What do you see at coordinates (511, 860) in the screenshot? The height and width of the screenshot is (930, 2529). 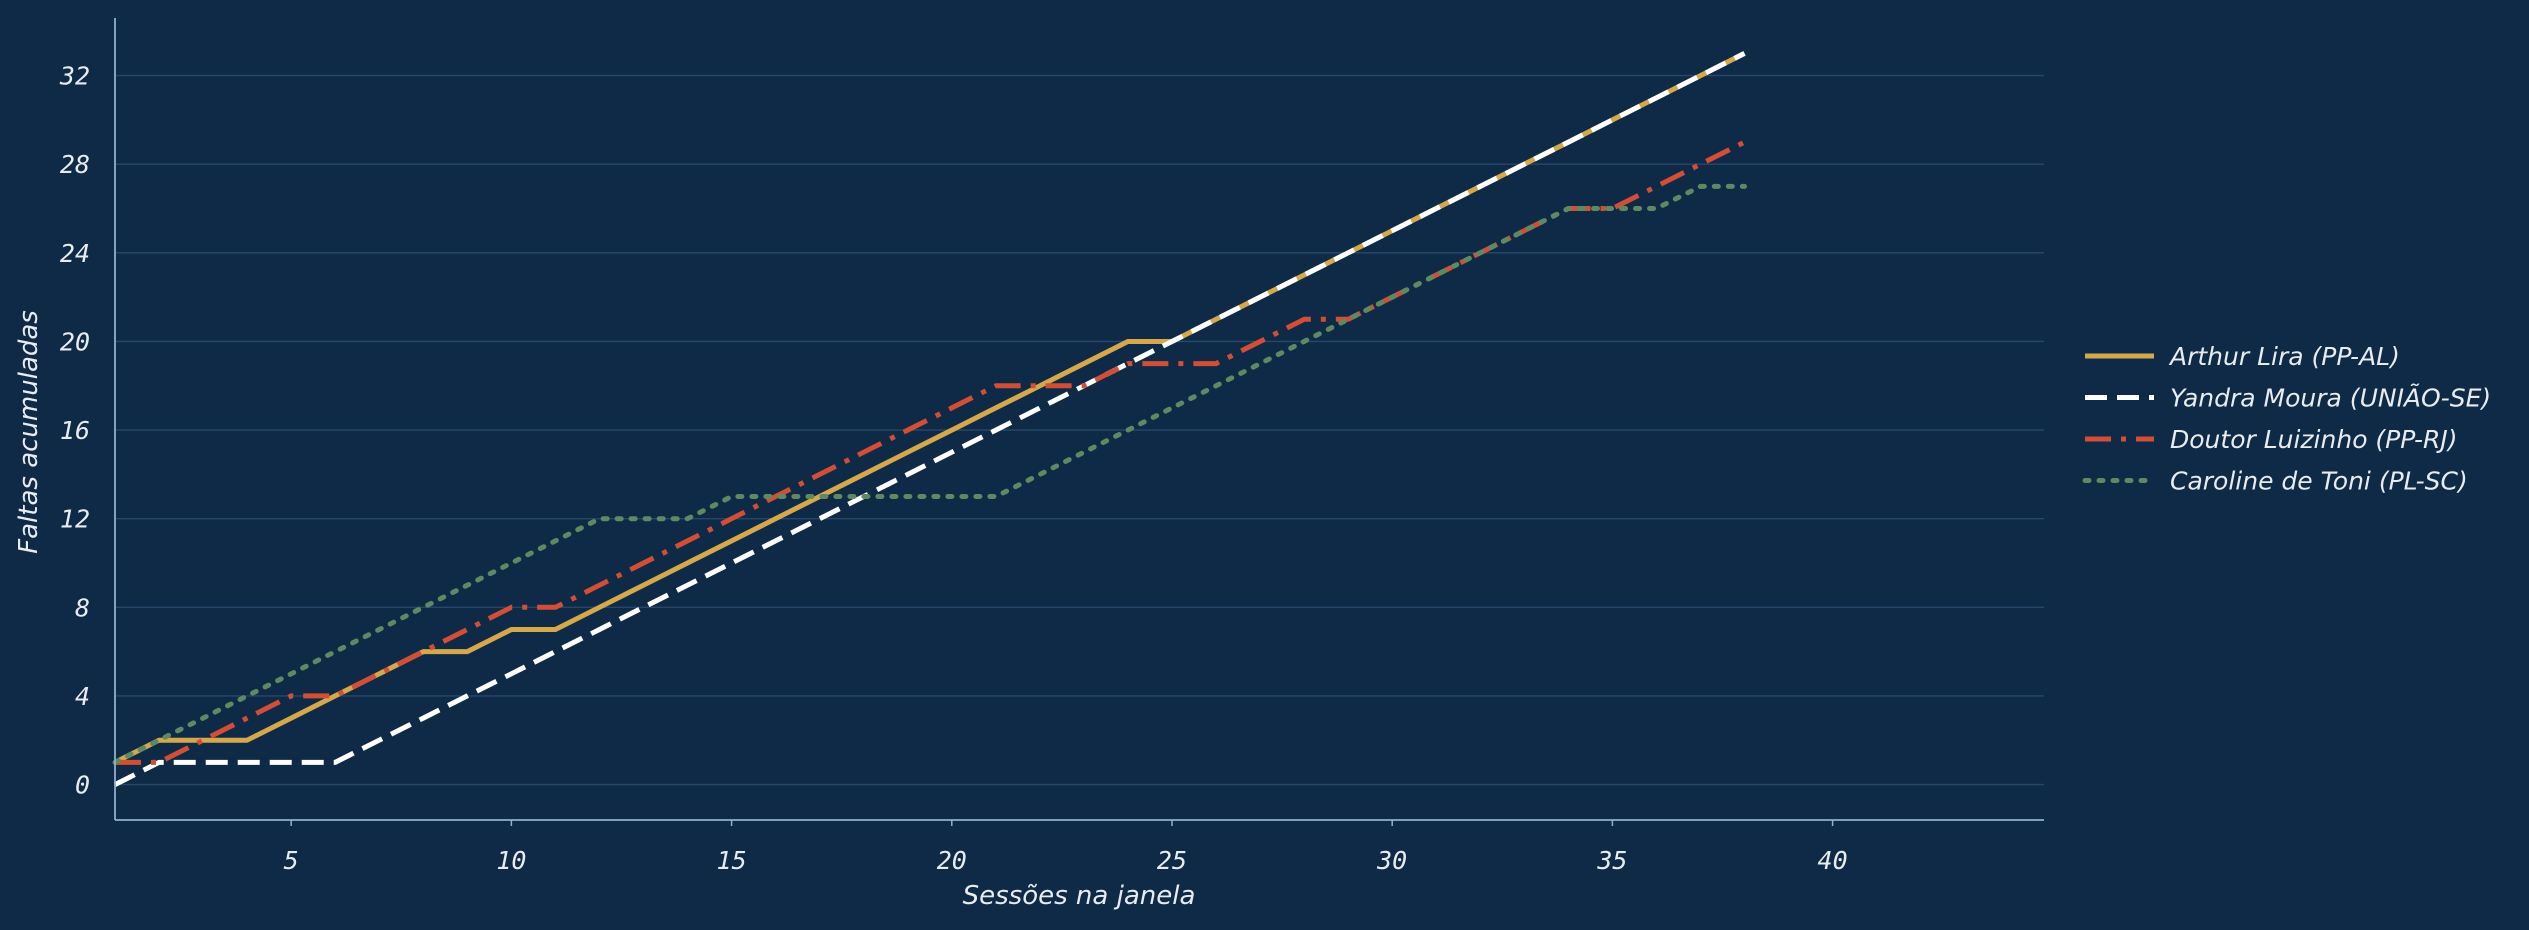 I see `x-tick-label: 10` at bounding box center [511, 860].